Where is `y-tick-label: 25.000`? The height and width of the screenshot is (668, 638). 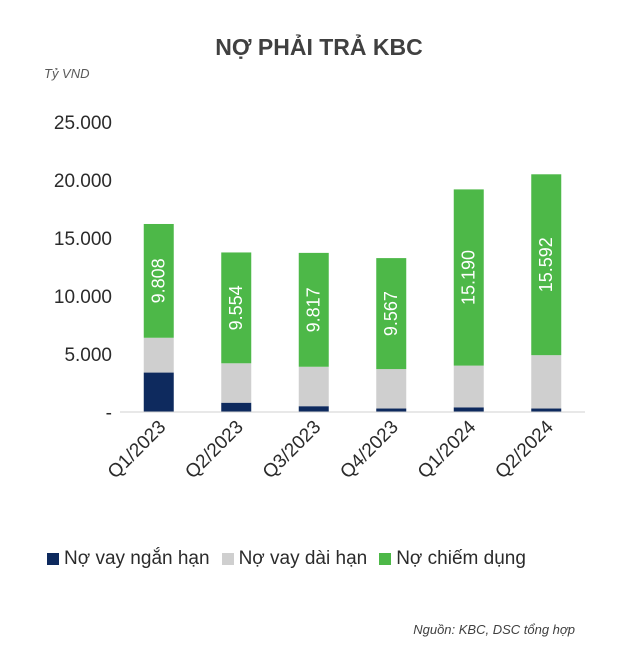 y-tick-label: 25.000 is located at coordinates (83, 123).